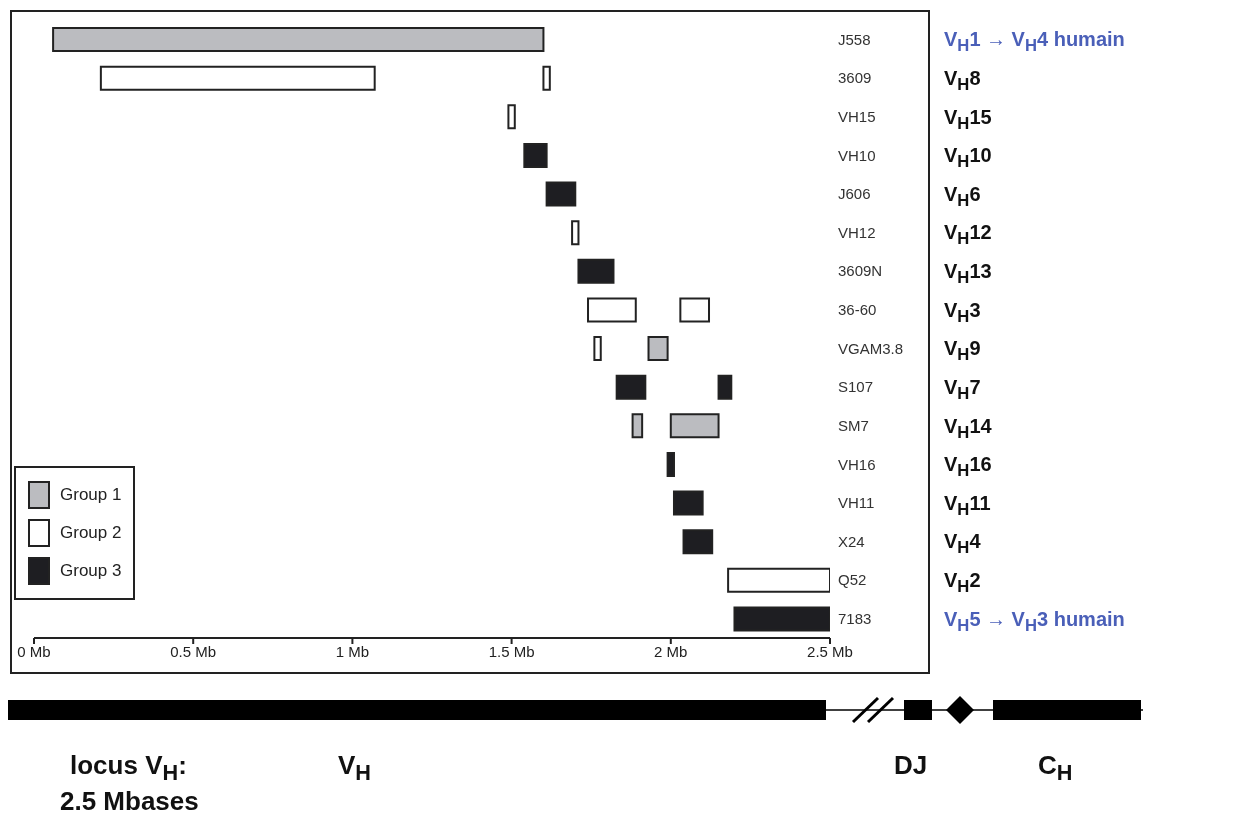 This screenshot has height=818, width=1247. Describe the element at coordinates (854, 39) in the screenshot. I see `y-tick-label: J558` at that location.